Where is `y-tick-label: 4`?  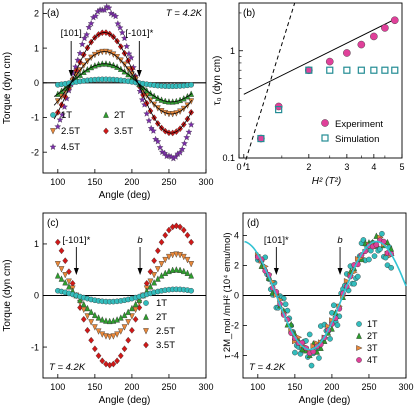
y-tick-label: 4 is located at coordinates (236, 236).